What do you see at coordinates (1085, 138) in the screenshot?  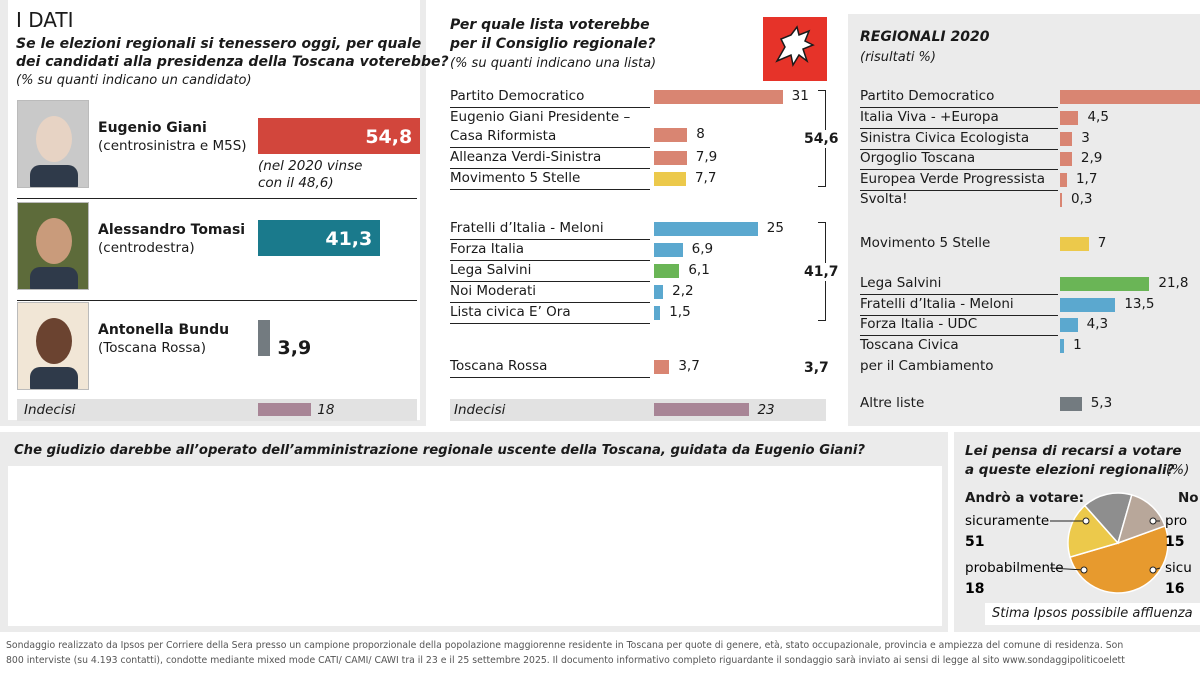 I see `result-value: 3` at bounding box center [1085, 138].